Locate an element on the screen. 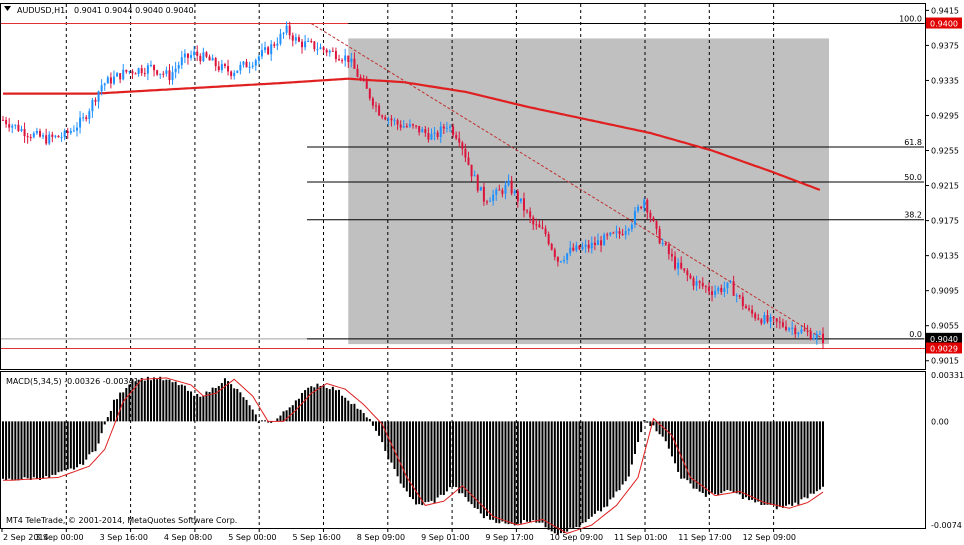 The image size is (964, 545). time-tick-label: 11 Sep 01:00 is located at coordinates (640, 537).